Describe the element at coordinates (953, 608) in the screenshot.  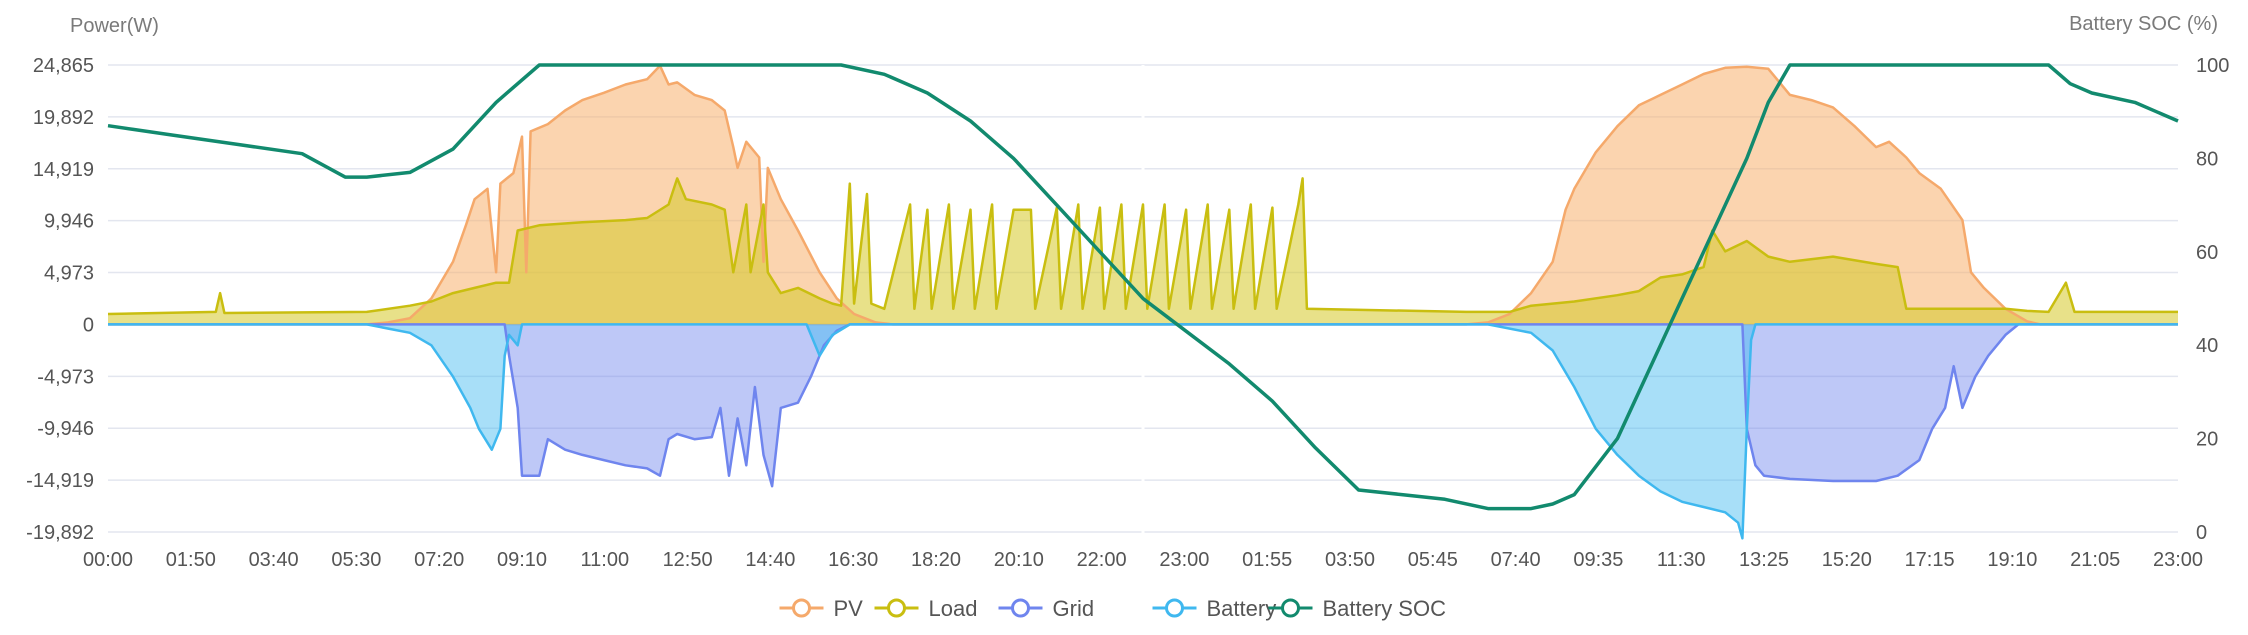
I see `legend-label: Load` at that location.